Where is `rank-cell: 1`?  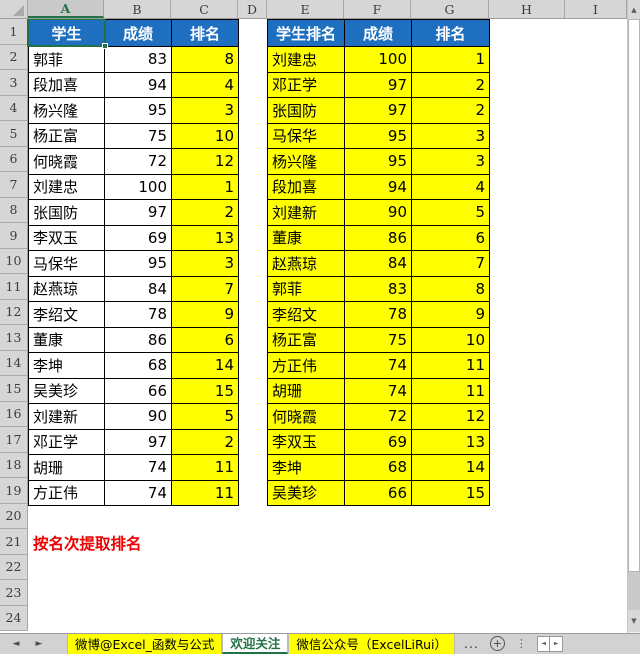
rank-cell: 1 is located at coordinates (451, 60).